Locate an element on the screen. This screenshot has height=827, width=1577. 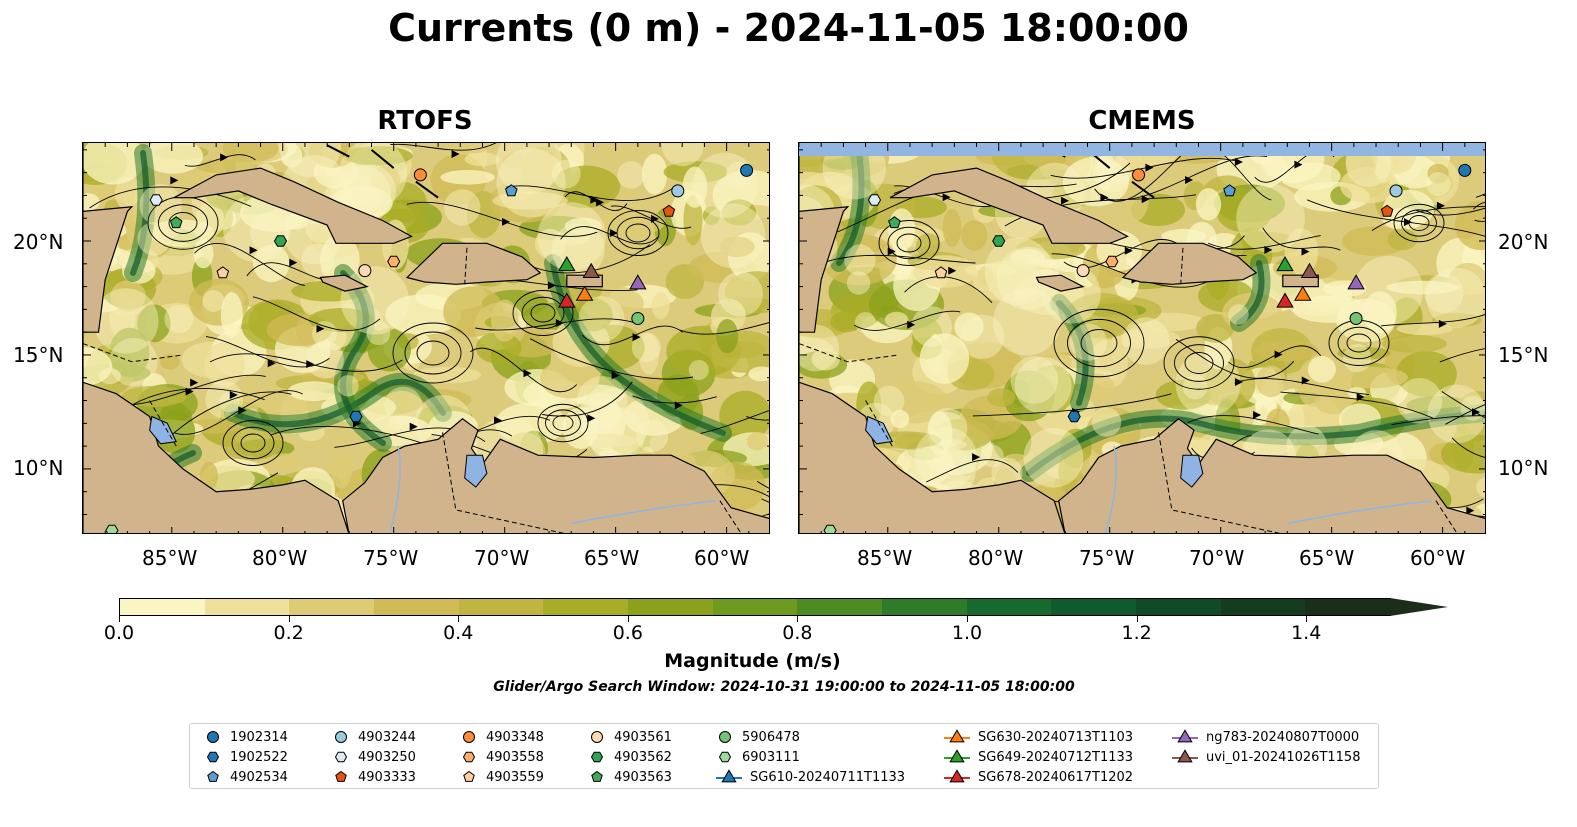
lat-label-10n-left: 10°N is located at coordinates (38, 468).